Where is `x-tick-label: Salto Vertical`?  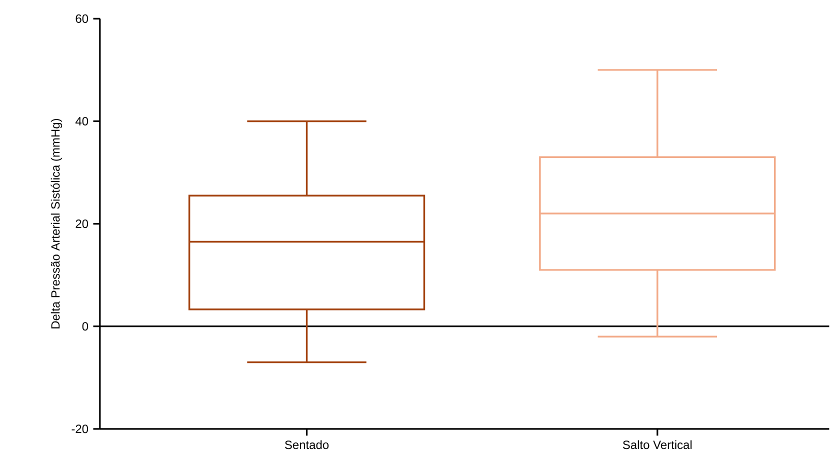 x-tick-label: Salto Vertical is located at coordinates (657, 445).